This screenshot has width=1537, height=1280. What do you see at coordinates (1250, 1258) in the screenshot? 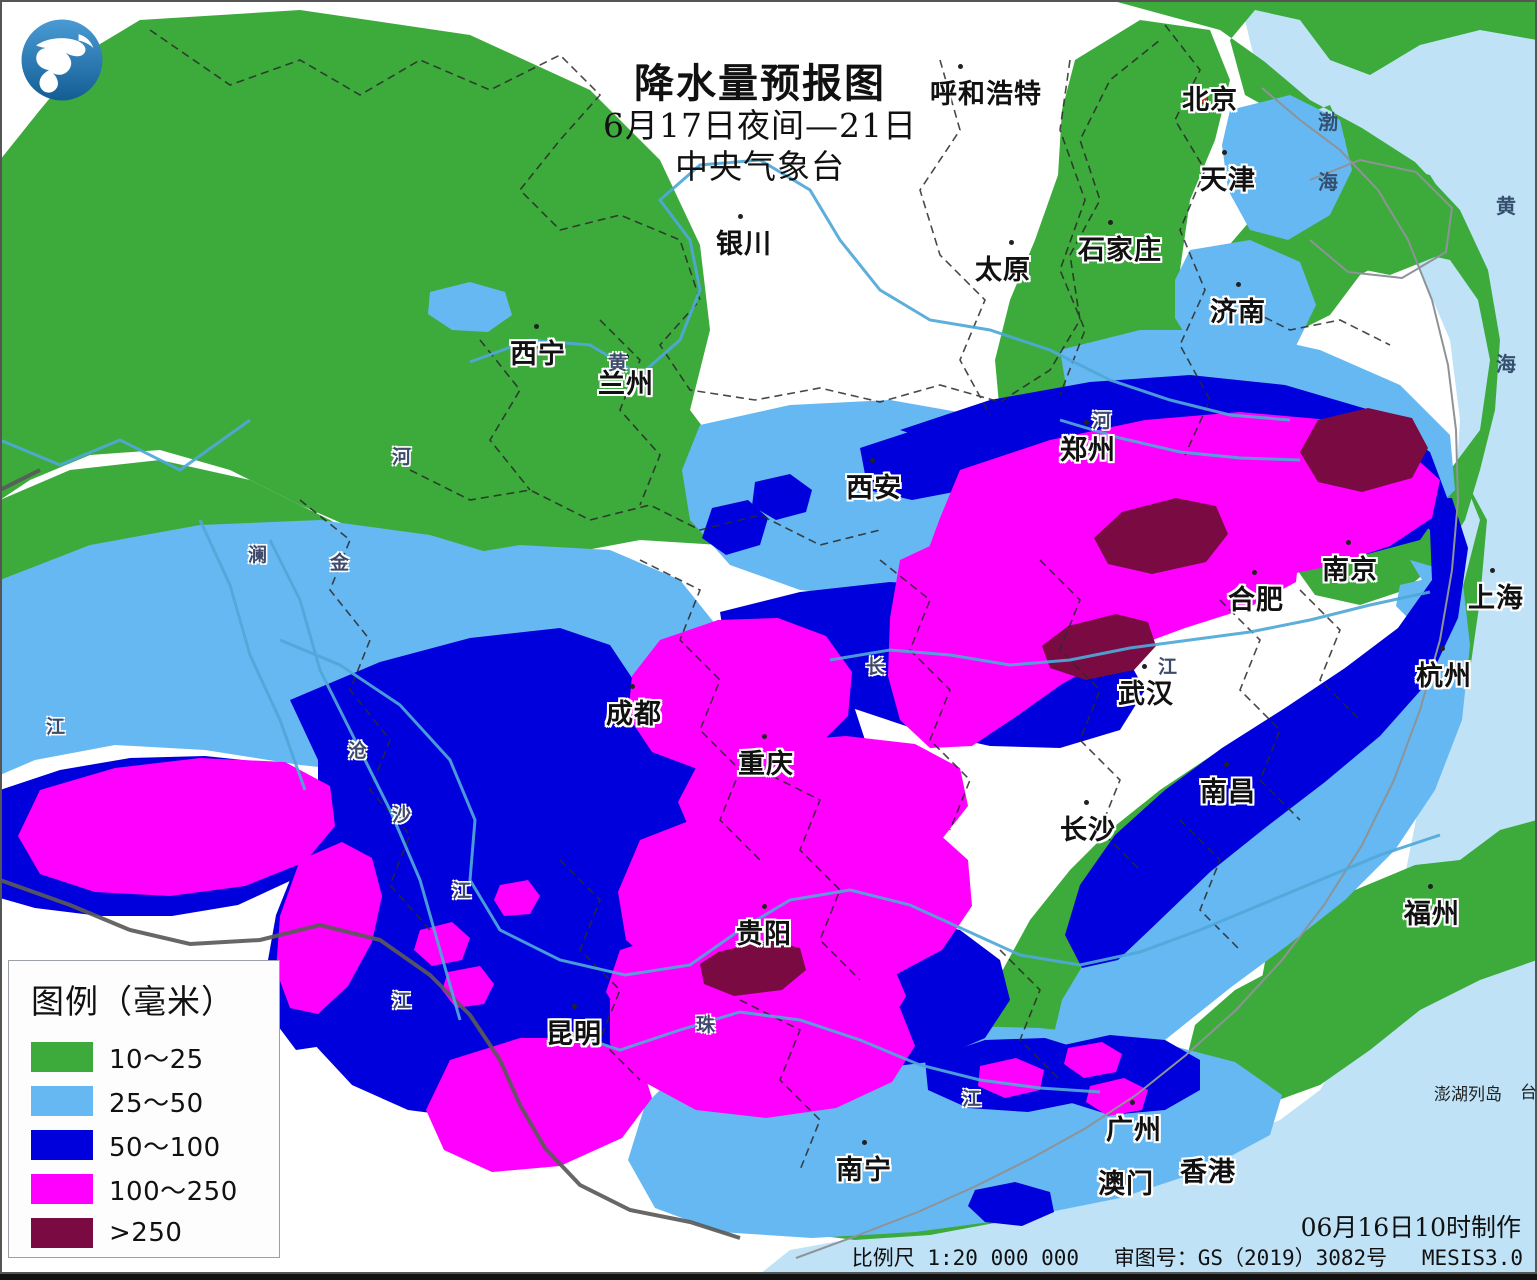
I see `review-number: 审图号：GS（2019）3082号` at bounding box center [1250, 1258].